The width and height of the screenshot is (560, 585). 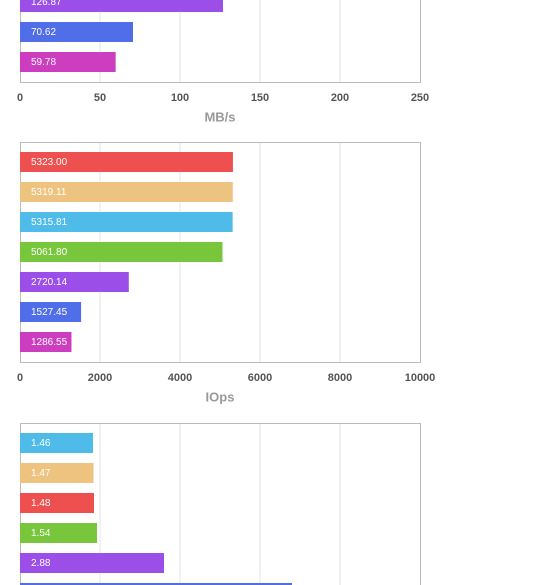 I want to click on x-tick-label: 250, so click(x=420, y=98).